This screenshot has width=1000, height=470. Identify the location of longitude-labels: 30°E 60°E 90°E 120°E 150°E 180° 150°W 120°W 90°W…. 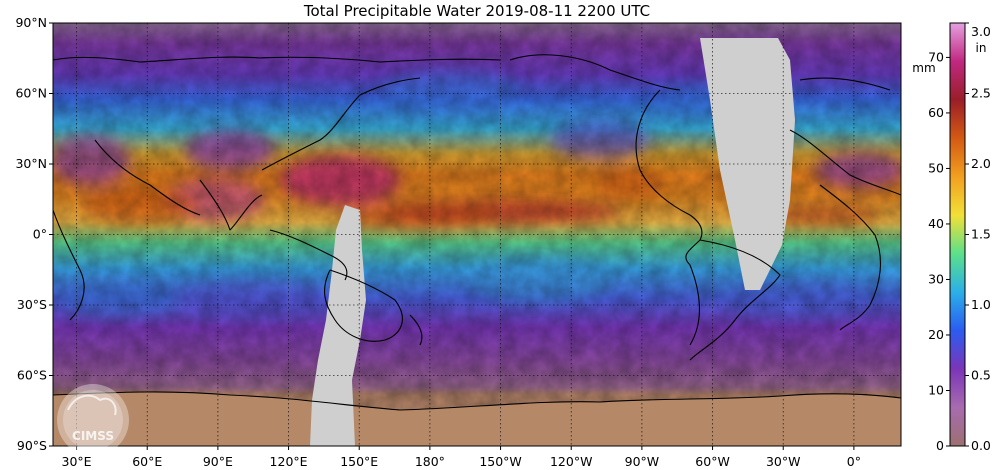
(461, 457).